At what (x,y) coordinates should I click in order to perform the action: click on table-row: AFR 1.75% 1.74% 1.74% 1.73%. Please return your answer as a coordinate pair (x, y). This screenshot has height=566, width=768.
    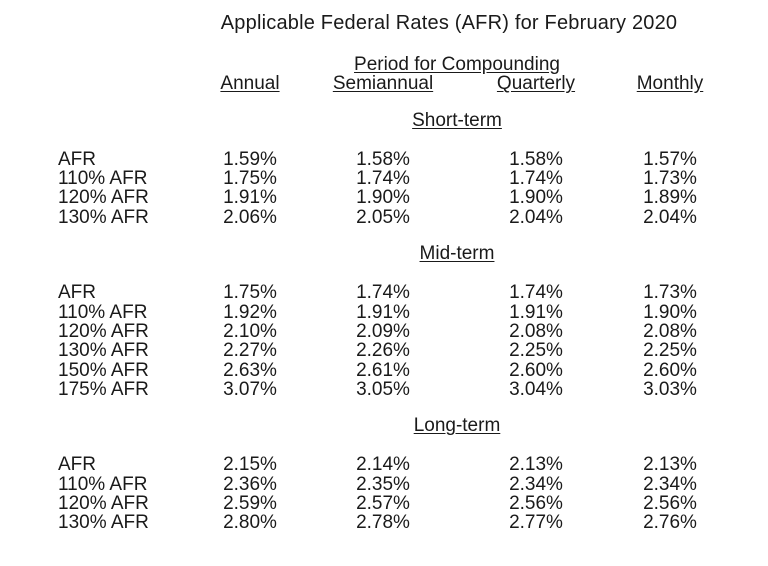
    Looking at the image, I should click on (391, 293).